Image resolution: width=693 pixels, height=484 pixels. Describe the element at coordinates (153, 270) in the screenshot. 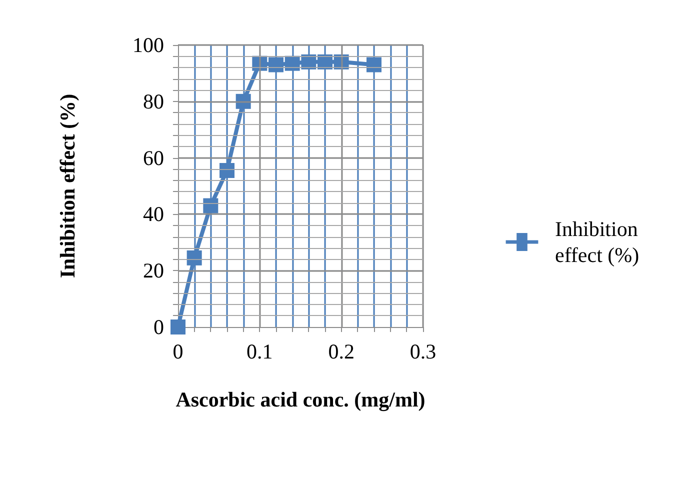

I see `y-tick-label: 20` at that location.